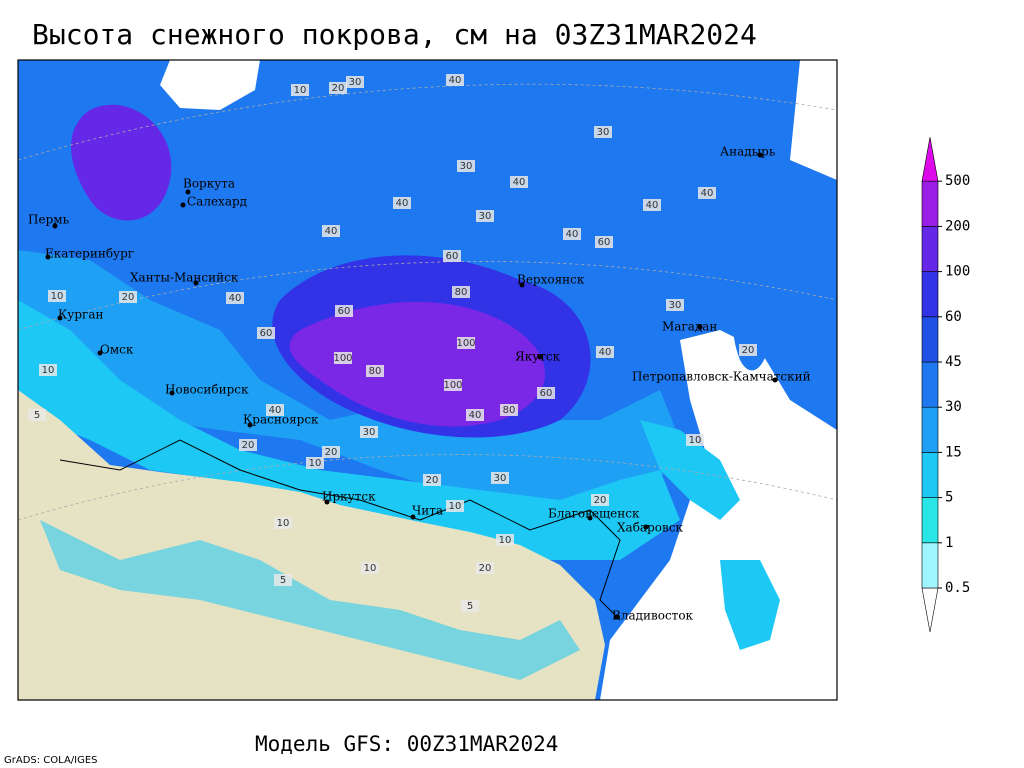  Describe the element at coordinates (209, 184) in the screenshot. I see `city-label: Воркута` at that location.